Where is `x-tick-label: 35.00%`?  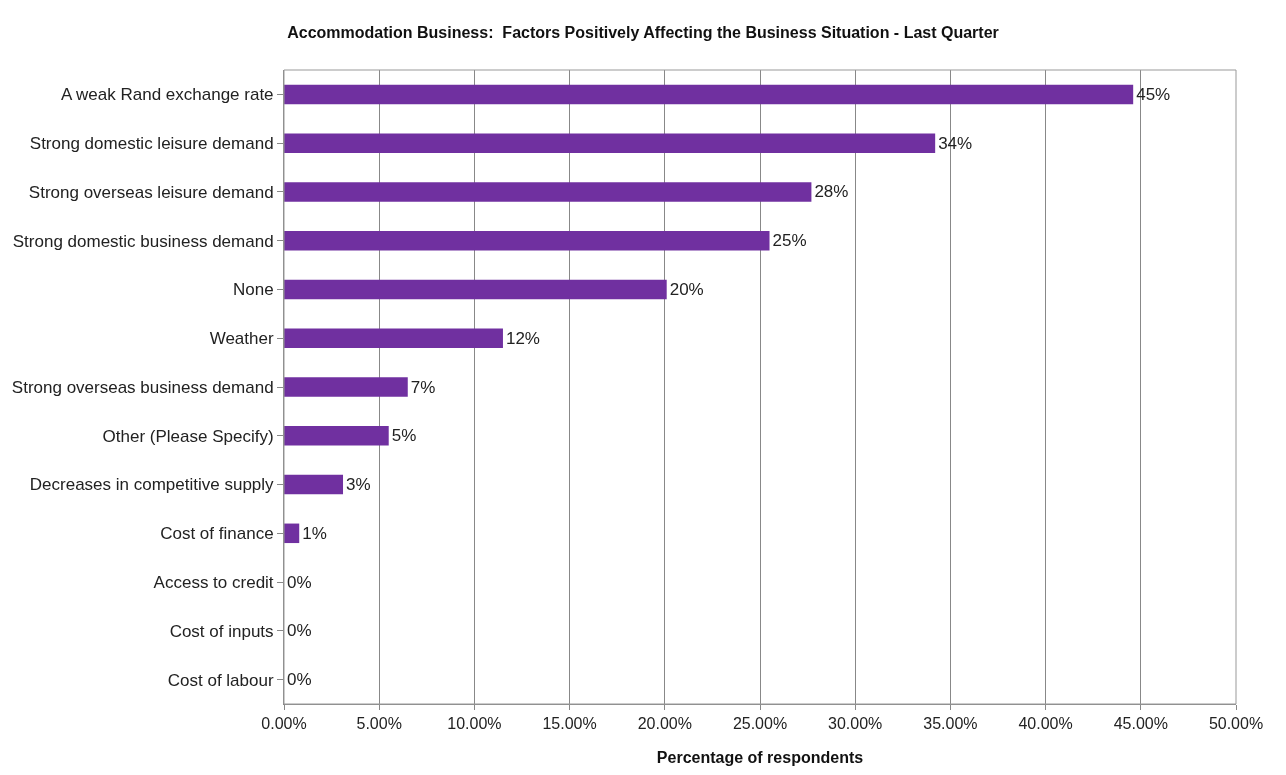
x-tick-label: 35.00% is located at coordinates (950, 724).